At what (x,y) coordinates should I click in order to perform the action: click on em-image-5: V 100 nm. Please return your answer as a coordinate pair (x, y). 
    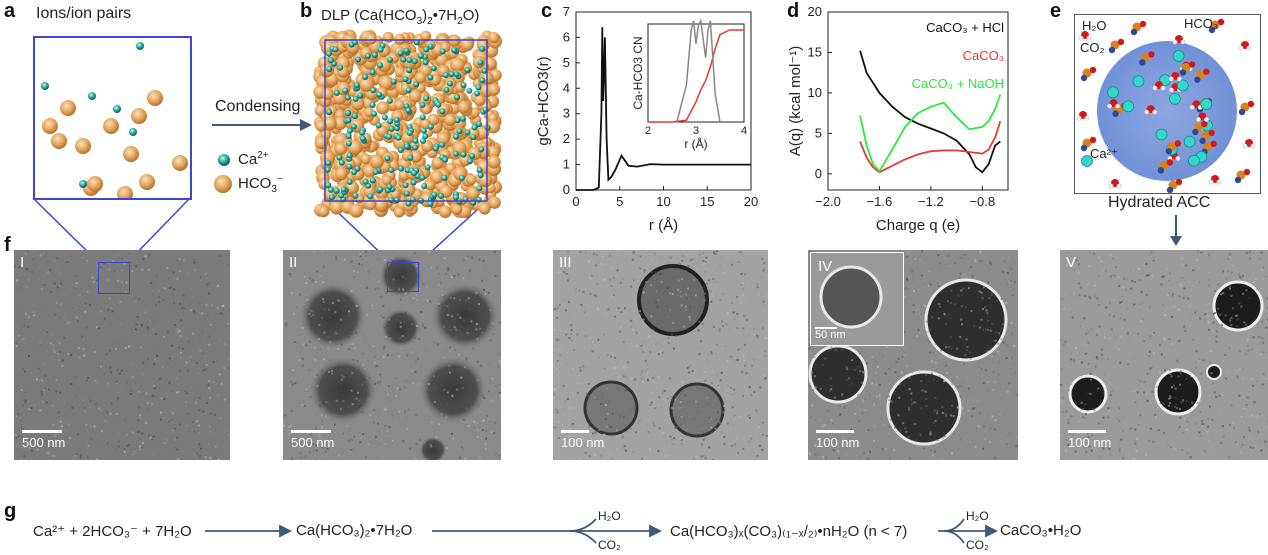
    Looking at the image, I should click on (1164, 355).